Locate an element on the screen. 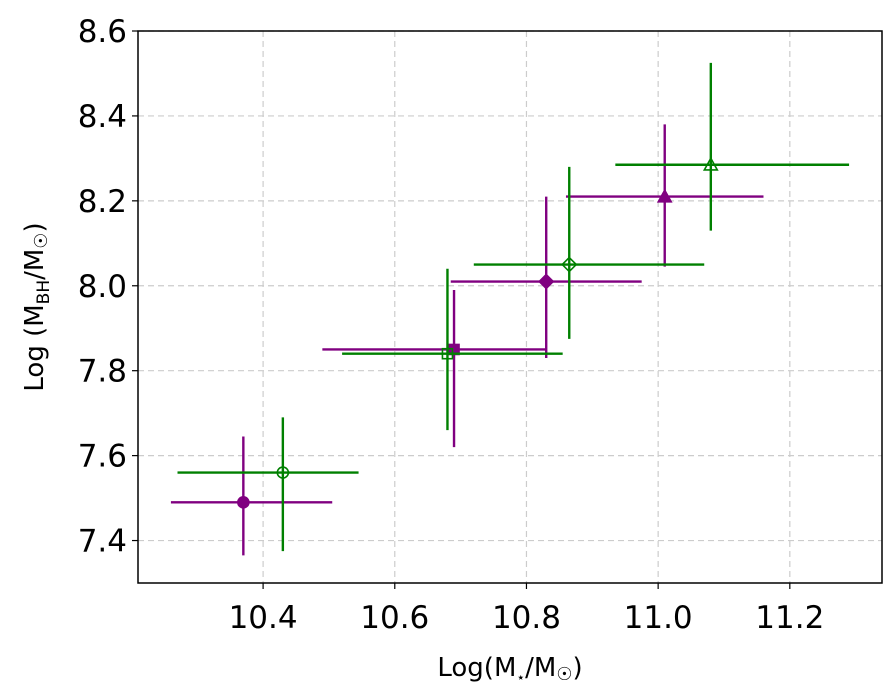 The height and width of the screenshot is (697, 896). y-tick-label: 7.8 is located at coordinates (102, 372).